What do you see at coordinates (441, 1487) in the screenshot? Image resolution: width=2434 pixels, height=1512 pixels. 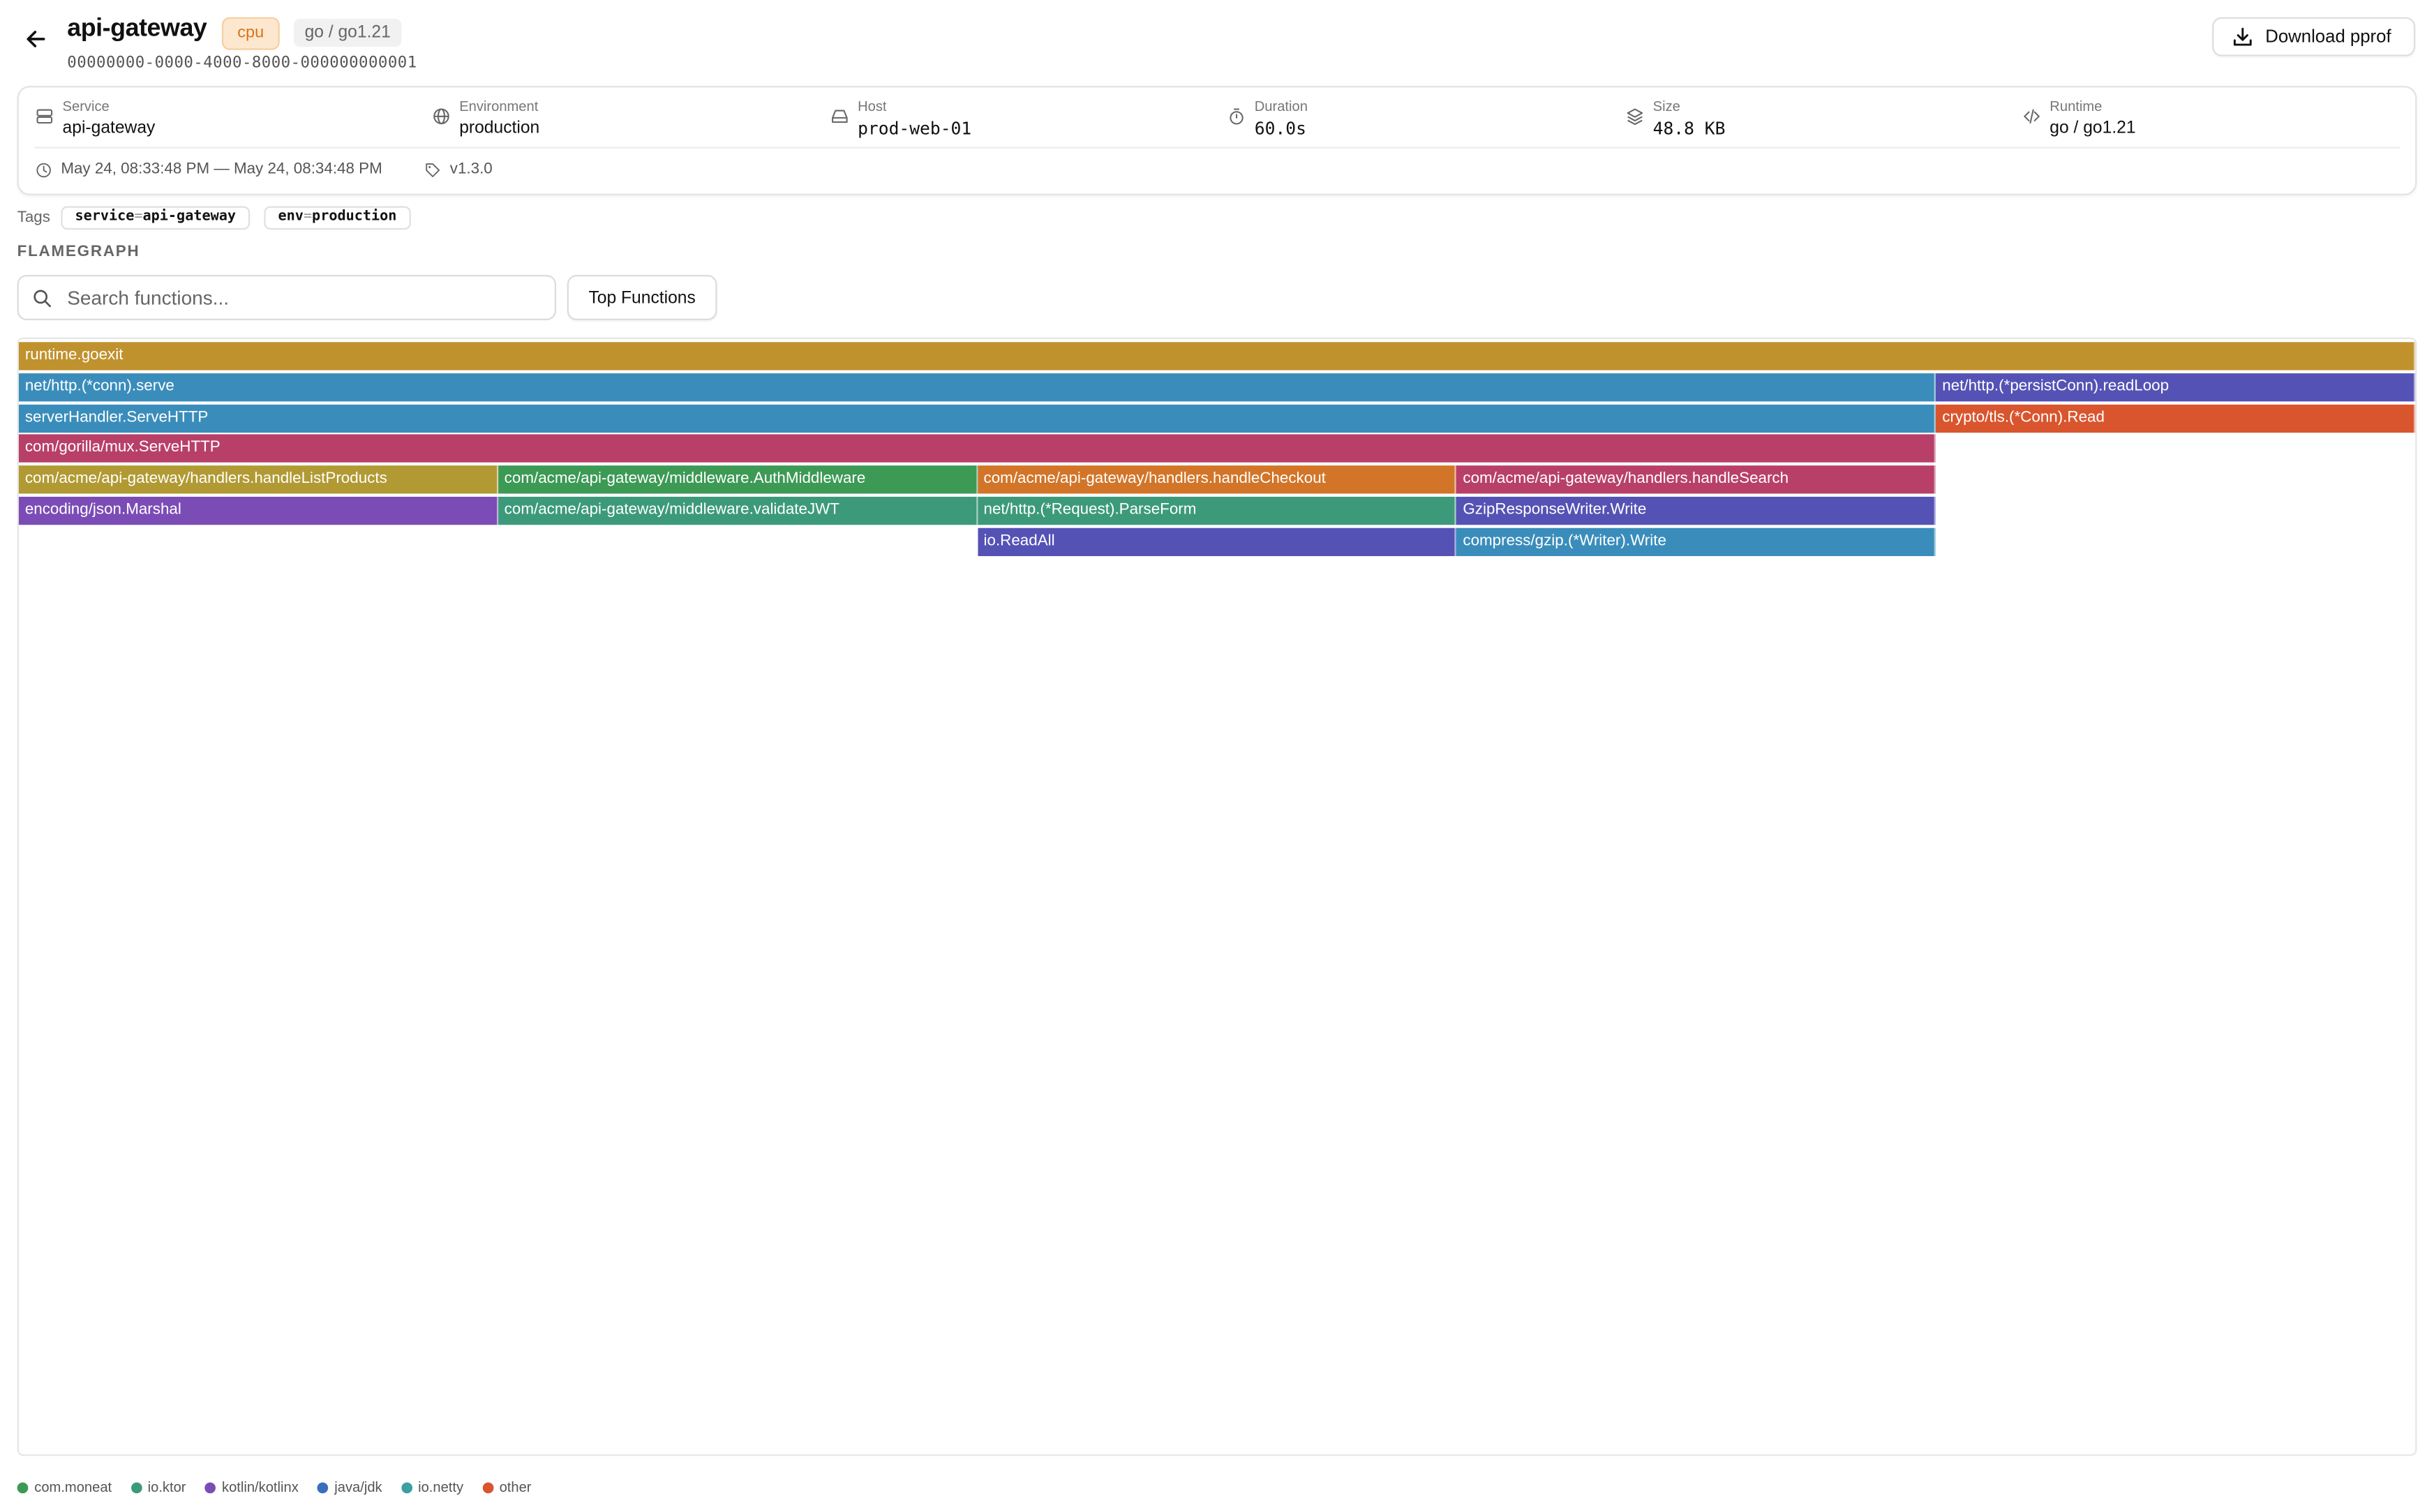 I see `legend-label: io.netty` at bounding box center [441, 1487].